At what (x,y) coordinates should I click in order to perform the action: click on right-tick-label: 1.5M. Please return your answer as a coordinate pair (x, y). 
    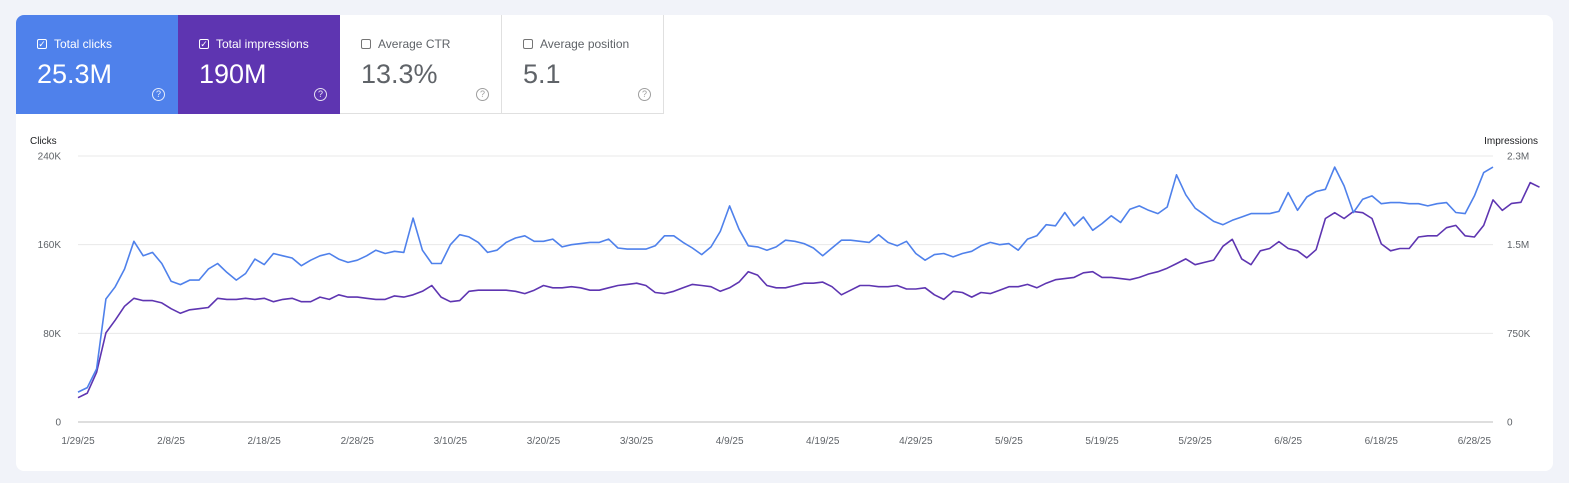
    Looking at the image, I should click on (1518, 245).